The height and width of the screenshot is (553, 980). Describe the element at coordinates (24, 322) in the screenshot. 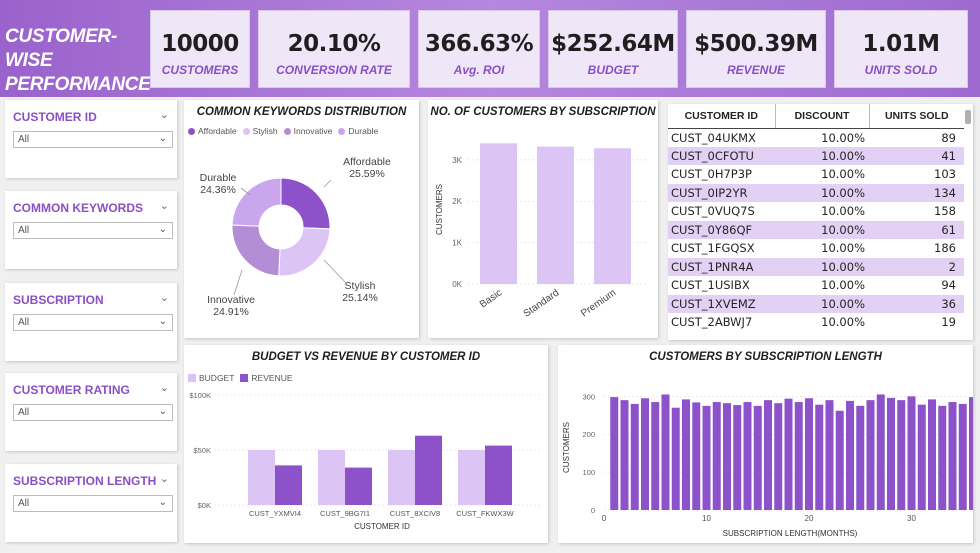

I see `slicer-value: All` at that location.